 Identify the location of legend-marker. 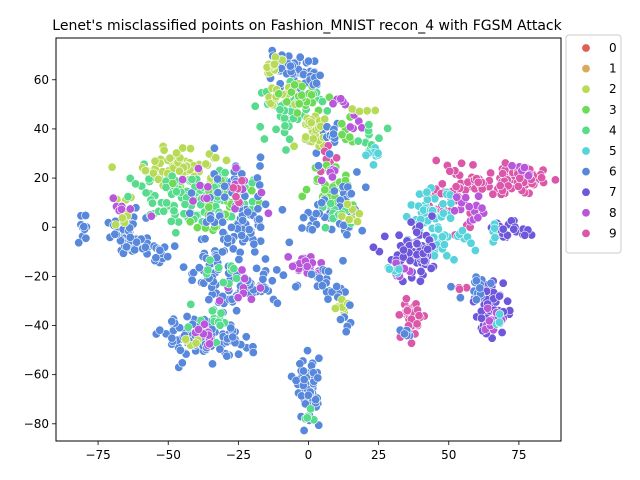
(586, 130).